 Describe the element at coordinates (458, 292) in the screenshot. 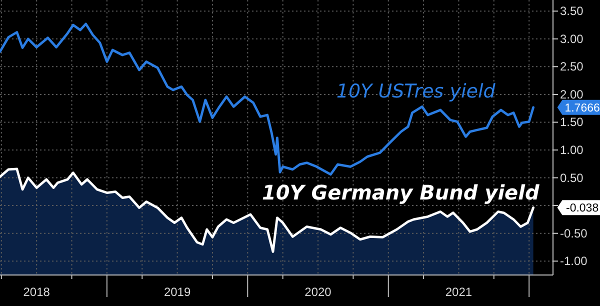

I see `x-tick-label: 2021` at that location.